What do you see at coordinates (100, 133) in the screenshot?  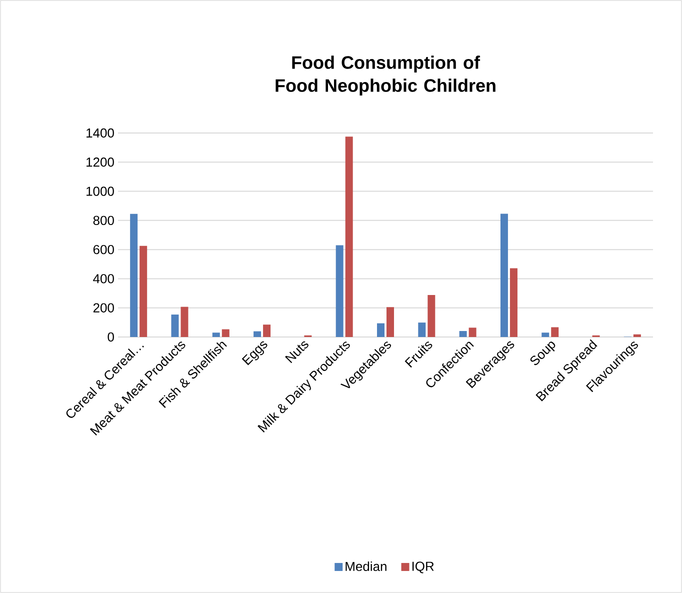 I see `y-tick-label: 1400` at bounding box center [100, 133].